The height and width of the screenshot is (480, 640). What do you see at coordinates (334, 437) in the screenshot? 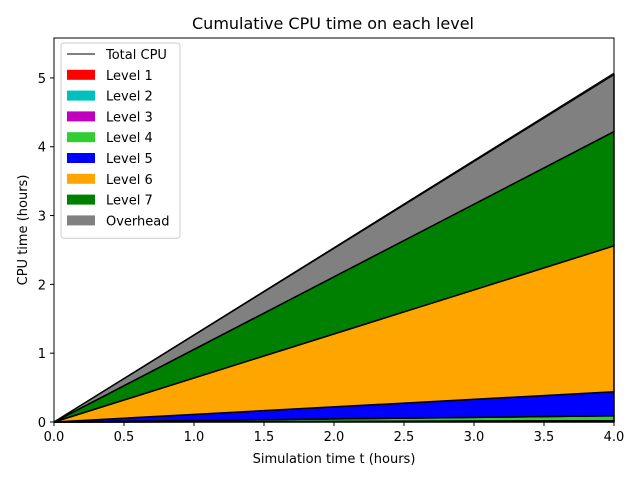
I see `x-tick-label: 2.0` at bounding box center [334, 437].